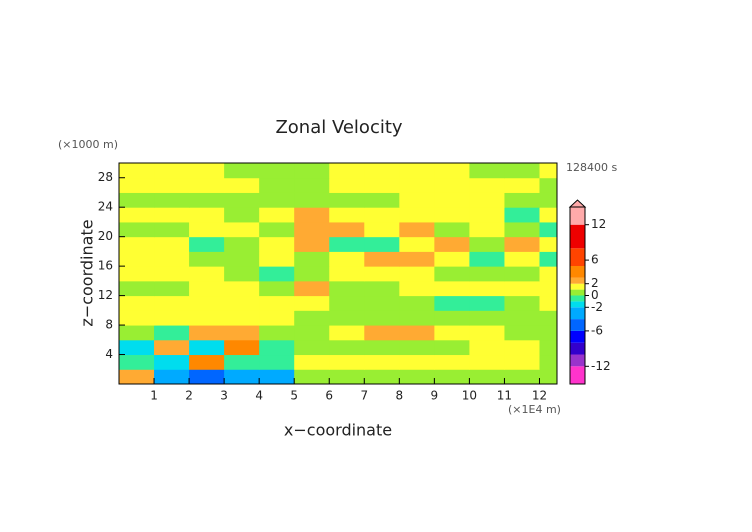 This screenshot has width=752, height=532. I want to click on x-tick-label: 8, so click(399, 396).